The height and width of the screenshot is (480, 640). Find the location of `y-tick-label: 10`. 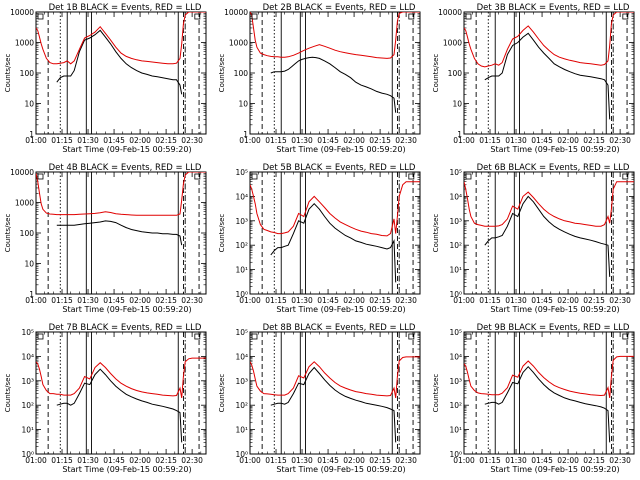

y-tick-label: 10 is located at coordinates (29, 104).